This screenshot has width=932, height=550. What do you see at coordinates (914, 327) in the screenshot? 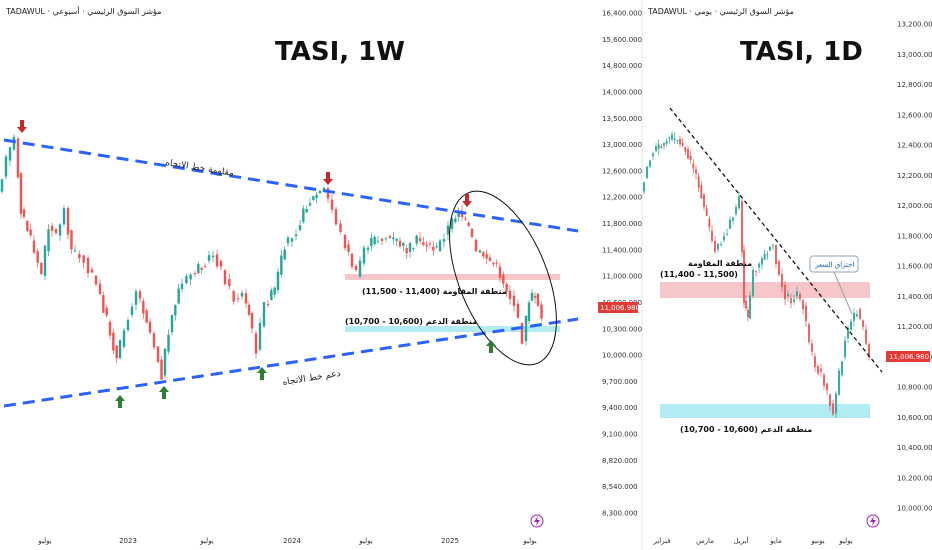
I see `daily-y-tick-10: 11,200.000` at bounding box center [914, 327].